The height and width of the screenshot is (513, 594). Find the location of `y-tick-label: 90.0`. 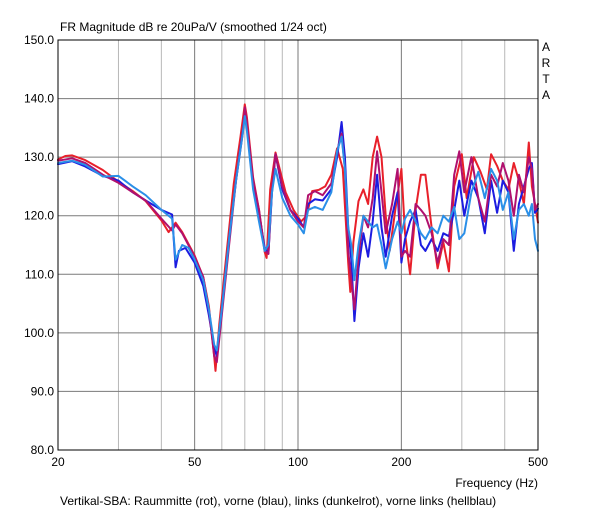

y-tick-label: 90.0 is located at coordinates (43, 391).